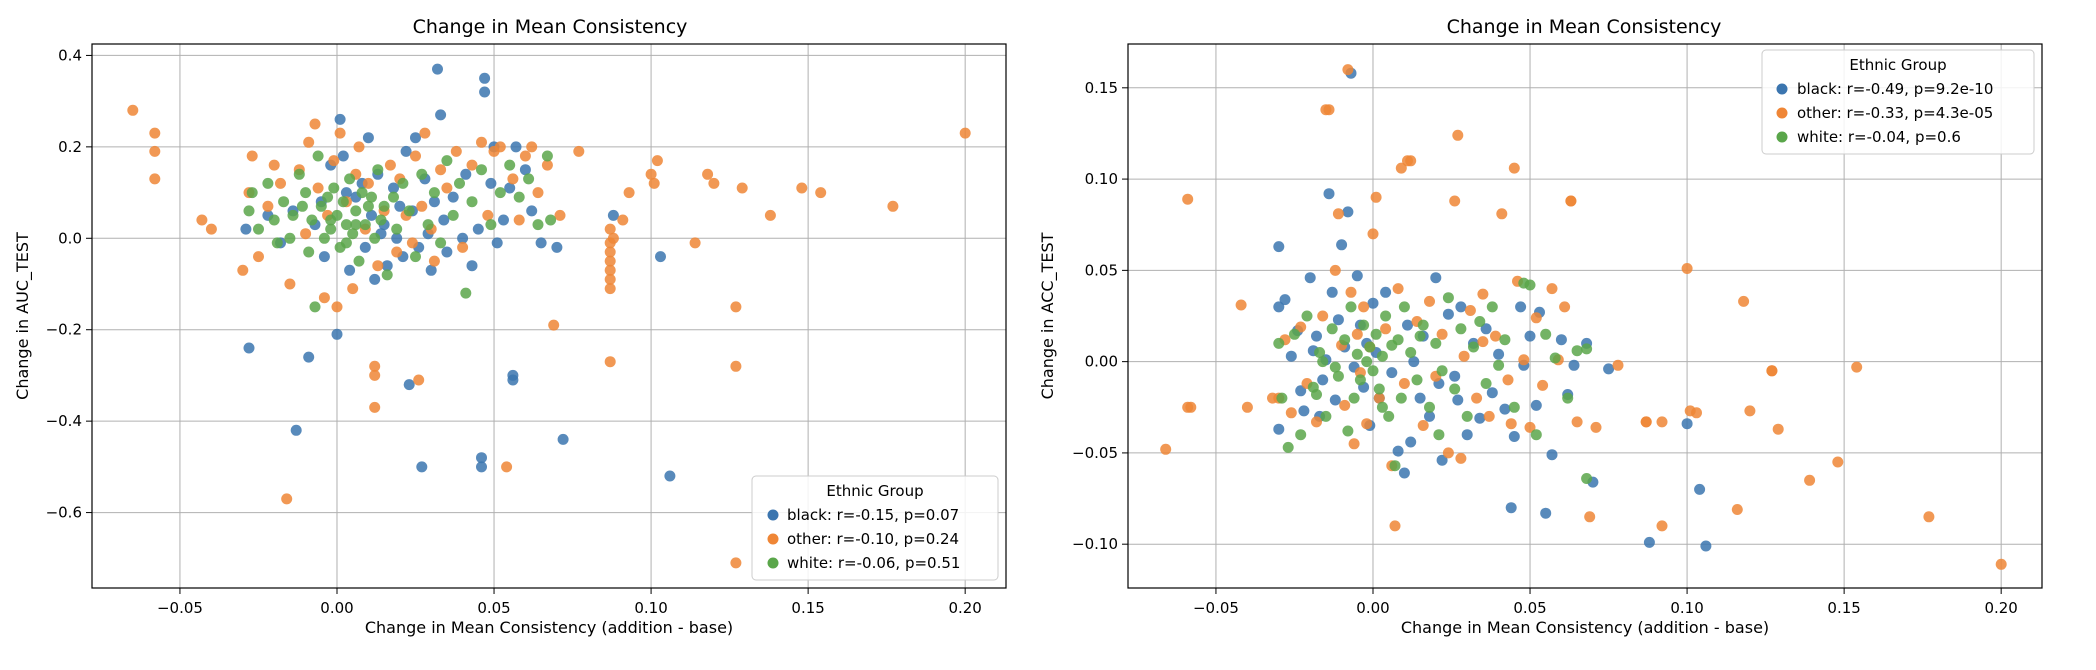 Image resolution: width=2096 pixels, height=670 pixels. What do you see at coordinates (493, 608) in the screenshot?
I see `chart-left-x-tick-label: 0.05` at bounding box center [493, 608].